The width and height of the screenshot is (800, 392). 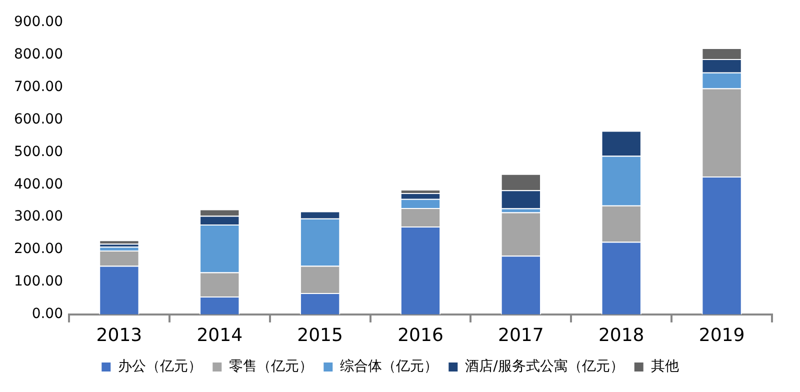 I want to click on x-tick-label: 2013, so click(x=119, y=335).